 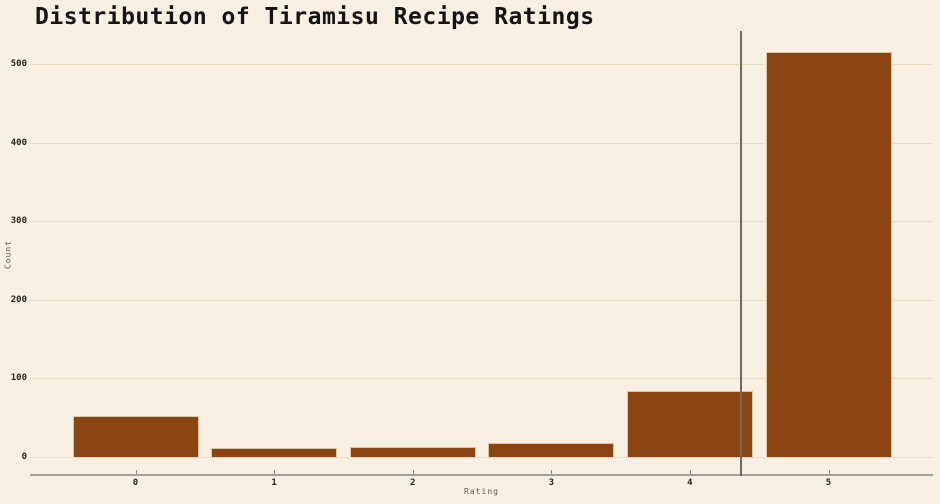 What do you see at coordinates (18, 299) in the screenshot?
I see `y-tick-label: 200` at bounding box center [18, 299].